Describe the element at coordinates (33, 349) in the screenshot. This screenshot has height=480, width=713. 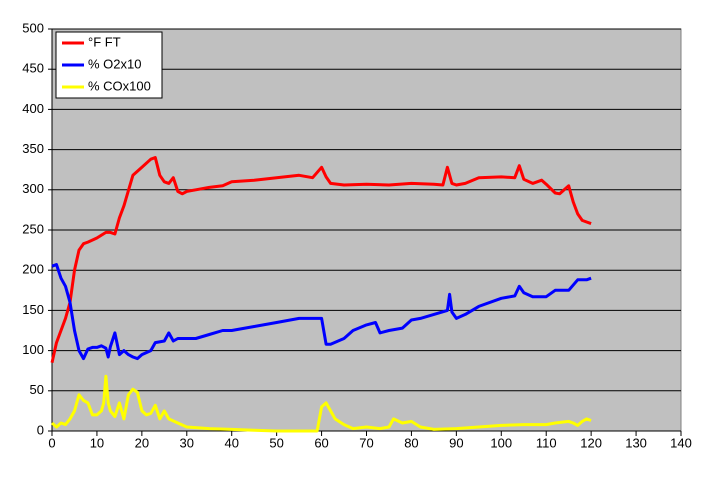
I see `y-tick-label: 100` at that location.